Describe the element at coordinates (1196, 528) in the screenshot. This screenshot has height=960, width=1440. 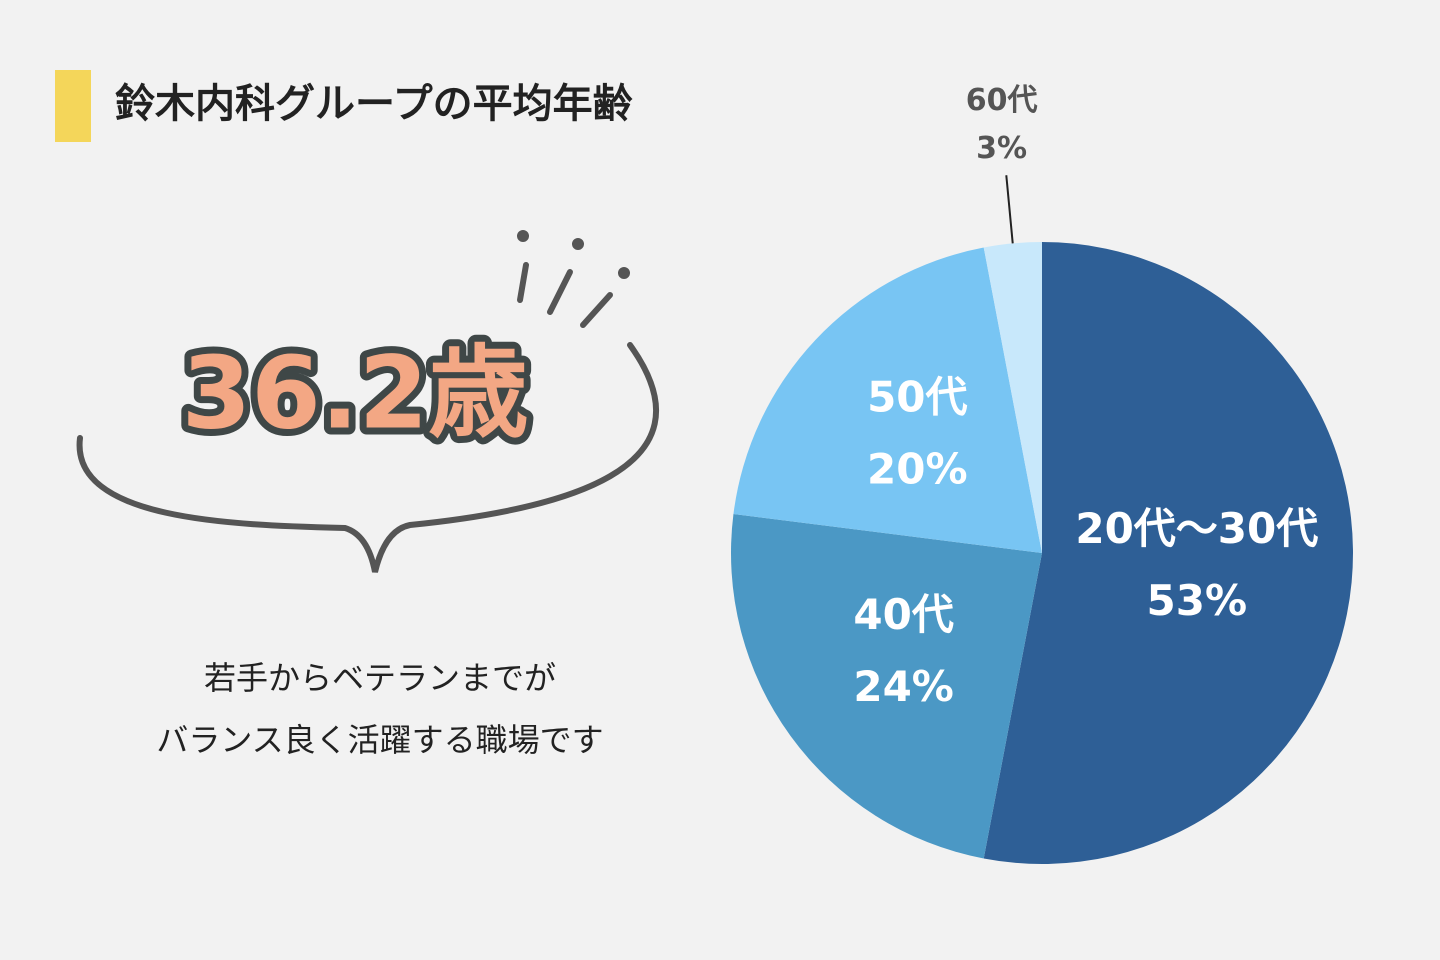
I see `slice-label: 20代～30代` at that location.